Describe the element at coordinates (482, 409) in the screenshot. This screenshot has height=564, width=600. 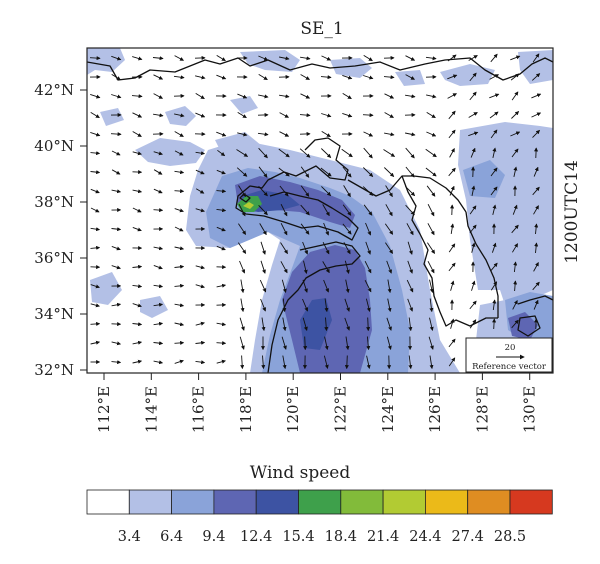
I see `lon-tick-label: 128°E` at that location.